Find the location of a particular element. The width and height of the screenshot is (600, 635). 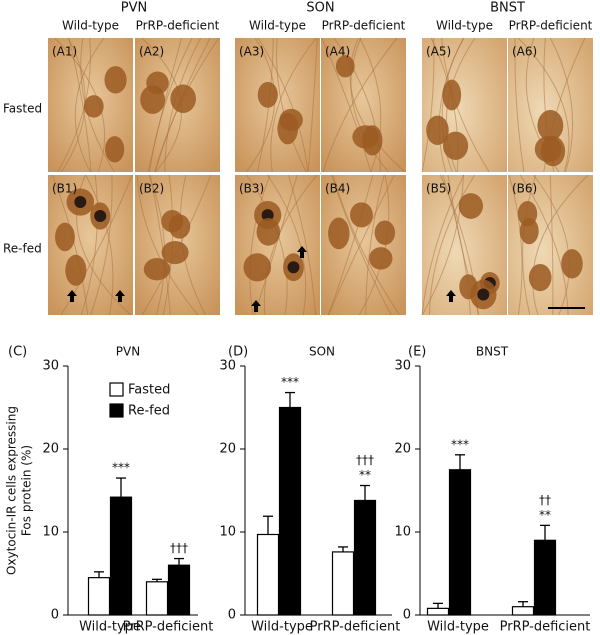

region-title: BNST is located at coordinates (507, 8).